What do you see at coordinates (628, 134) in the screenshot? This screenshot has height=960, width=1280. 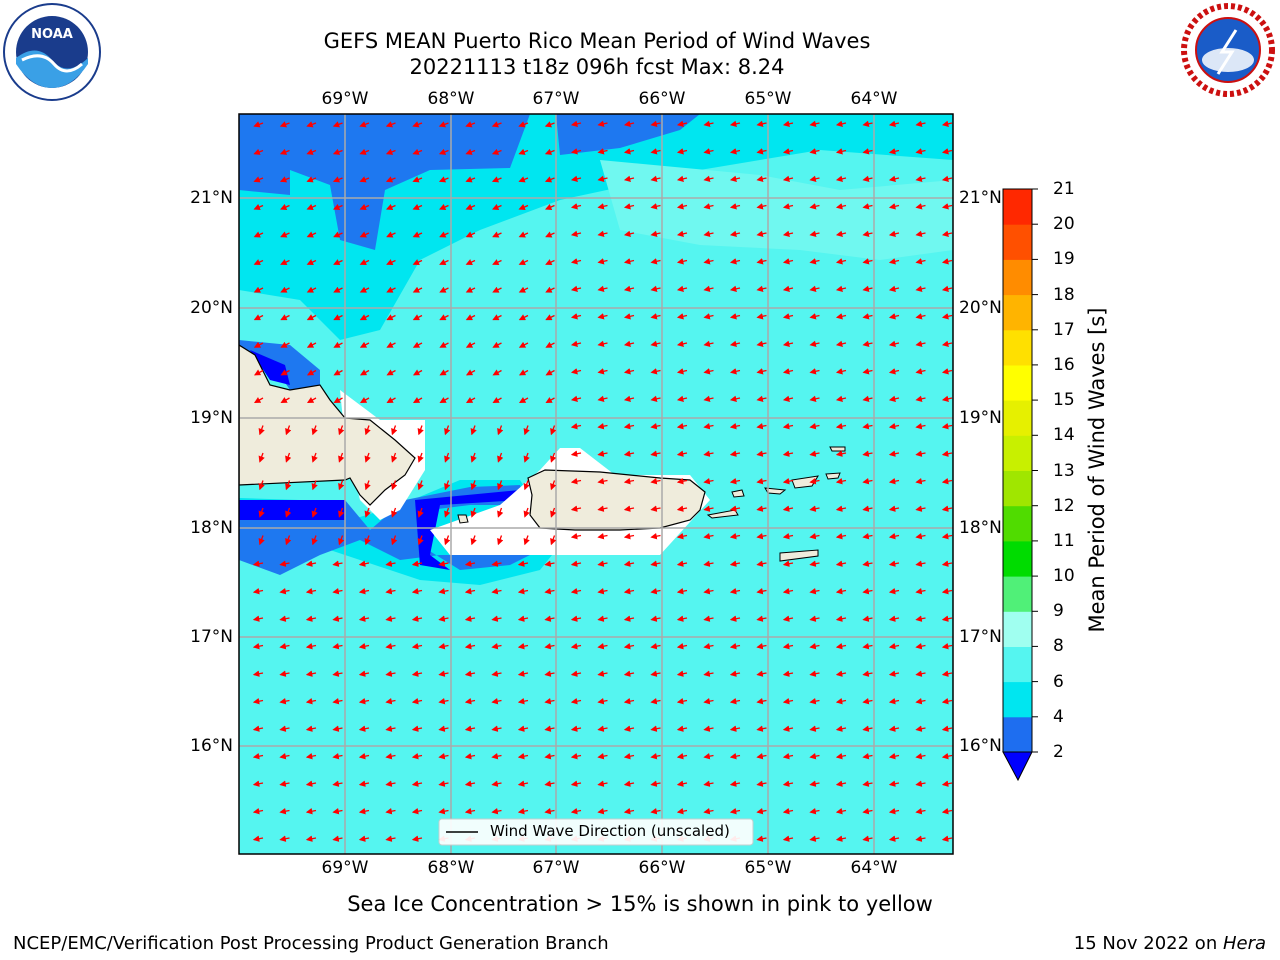 I see `period-field-2-4-northeast` at bounding box center [628, 134].